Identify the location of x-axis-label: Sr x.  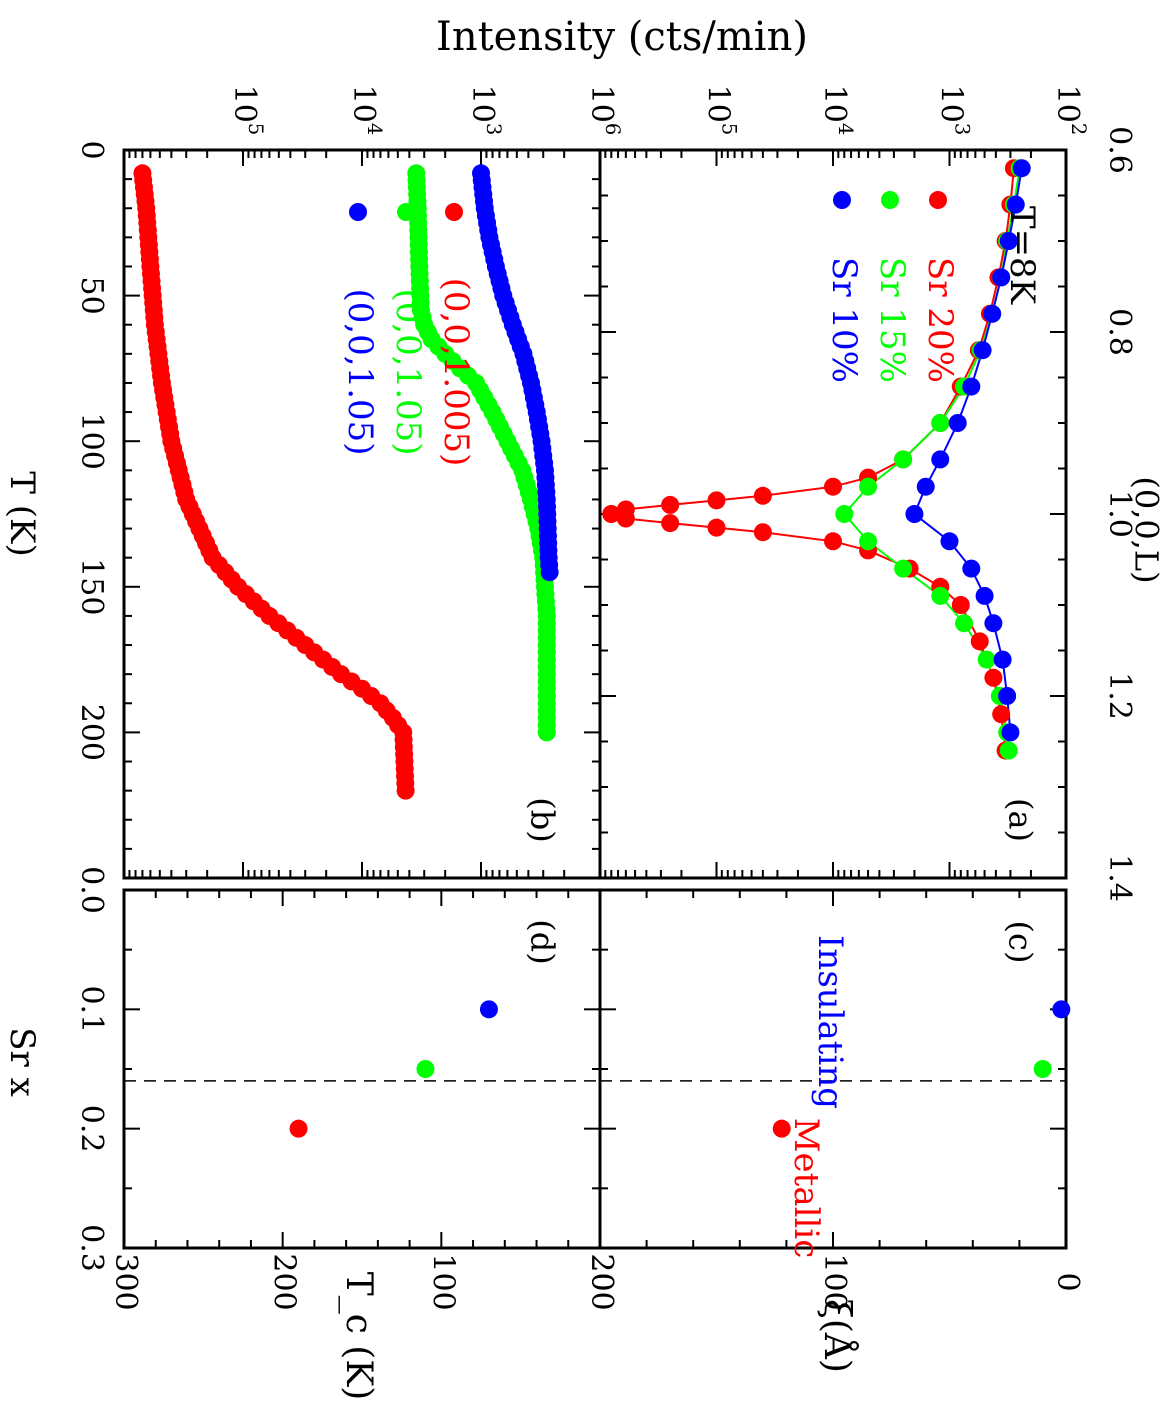
(22, 1062).